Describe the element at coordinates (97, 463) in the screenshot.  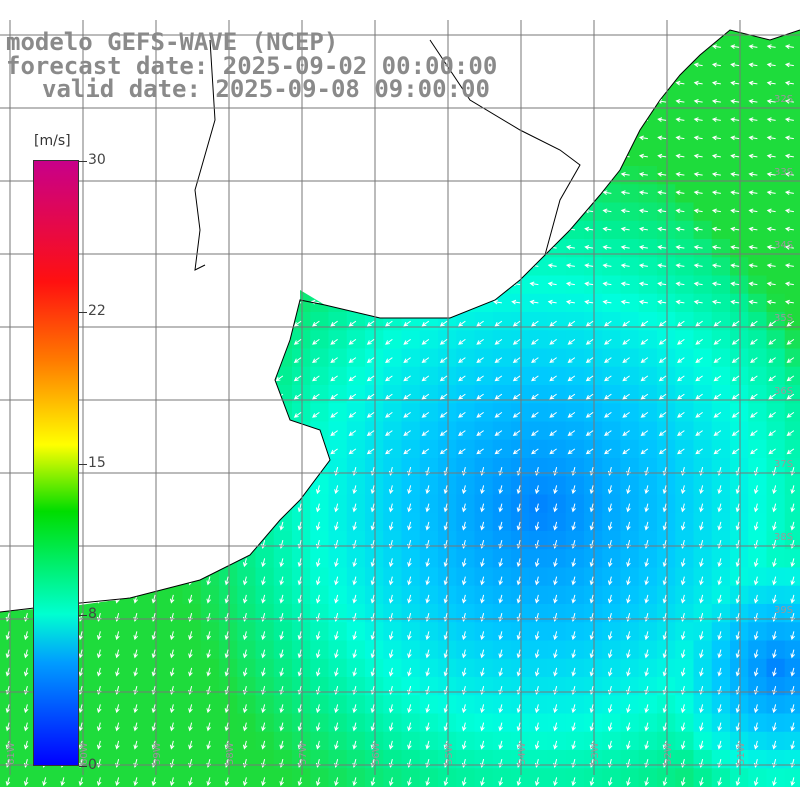
I see `colorbar-tick-label: 15` at that location.